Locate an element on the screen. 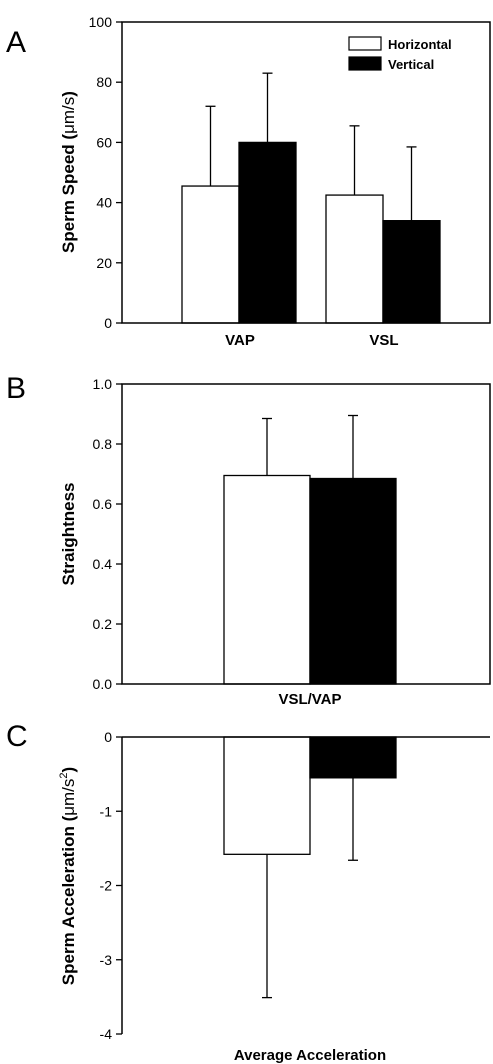 The height and width of the screenshot is (1064, 493). legend-swatch-horizontal is located at coordinates (365, 43).